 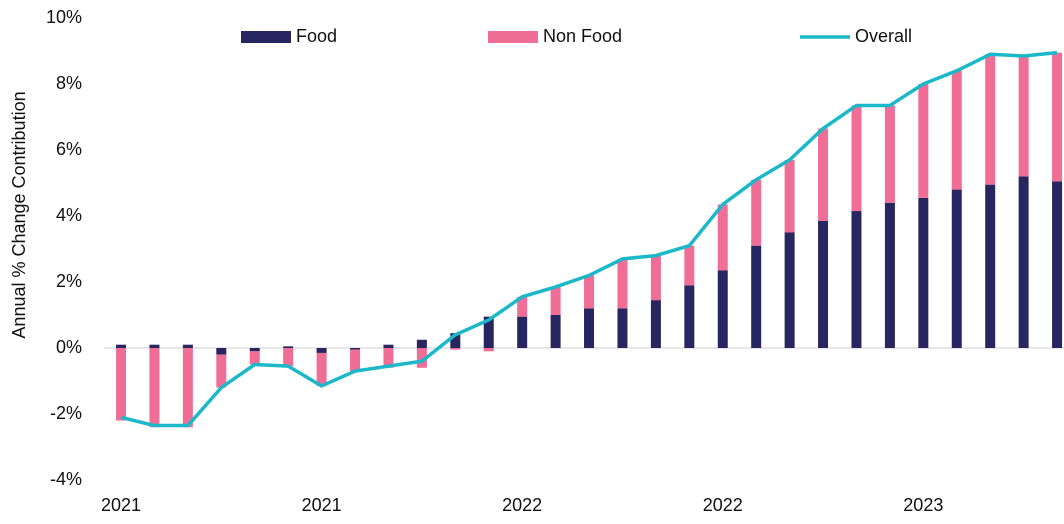 What do you see at coordinates (66, 413) in the screenshot?
I see `y-tick-label: -2%` at bounding box center [66, 413].